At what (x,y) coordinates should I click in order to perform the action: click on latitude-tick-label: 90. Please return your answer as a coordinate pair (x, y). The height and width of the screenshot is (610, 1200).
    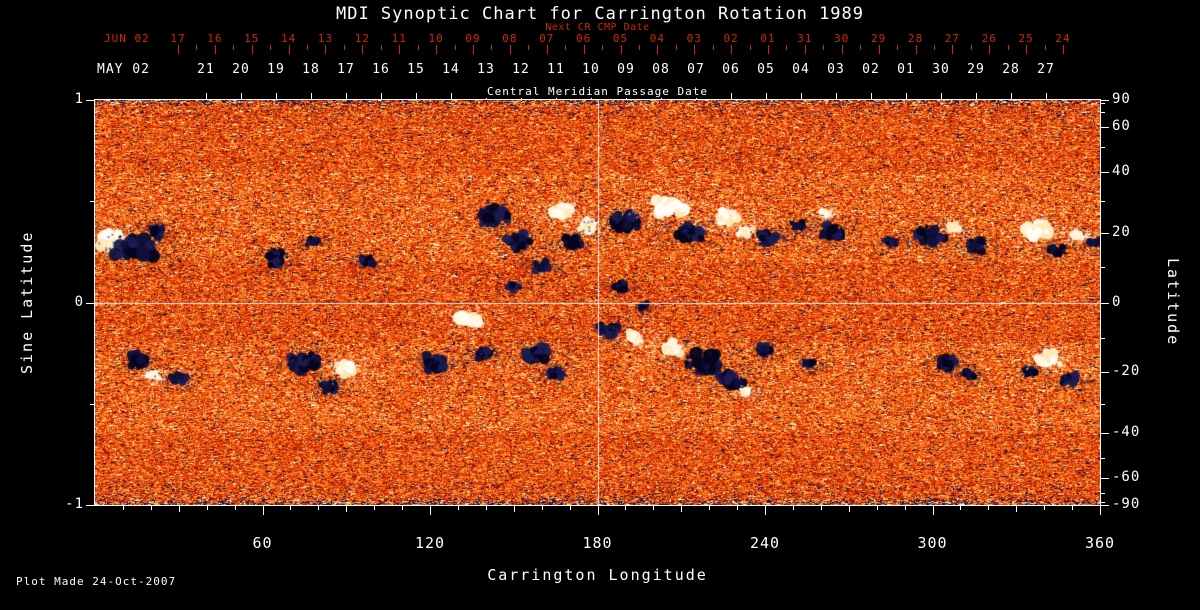
    Looking at the image, I should click on (1121, 99).